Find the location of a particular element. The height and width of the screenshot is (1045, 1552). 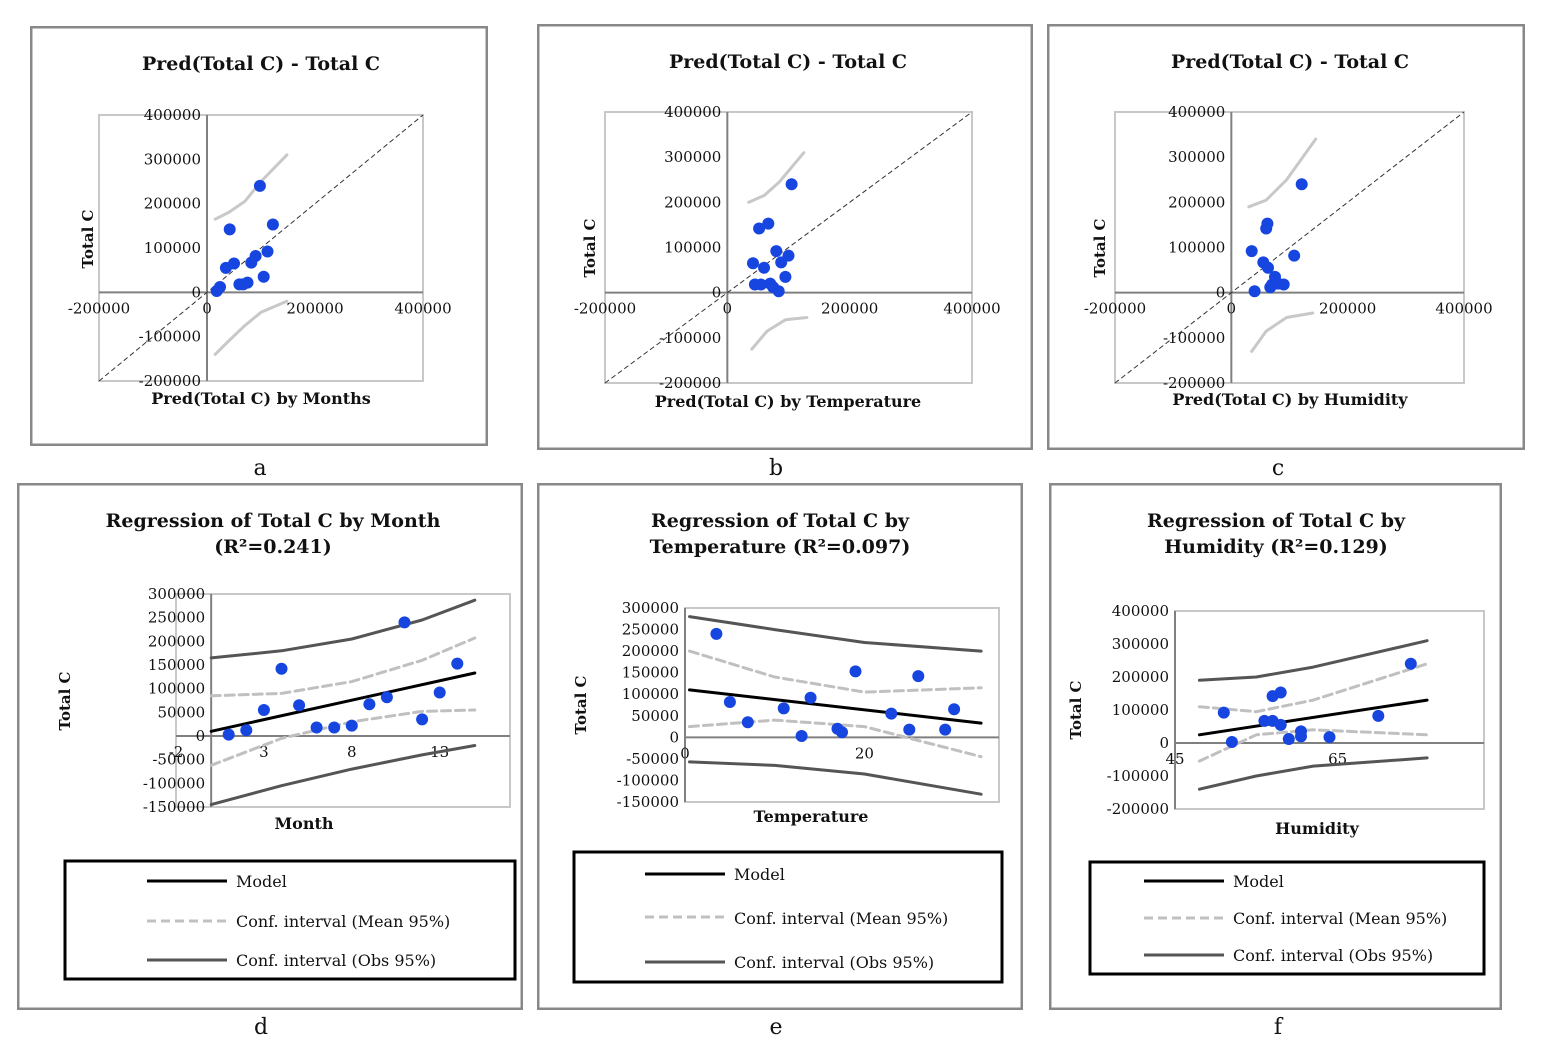

legend-label-mean-ci: Conf. interval (Mean 95%) is located at coordinates (841, 918).